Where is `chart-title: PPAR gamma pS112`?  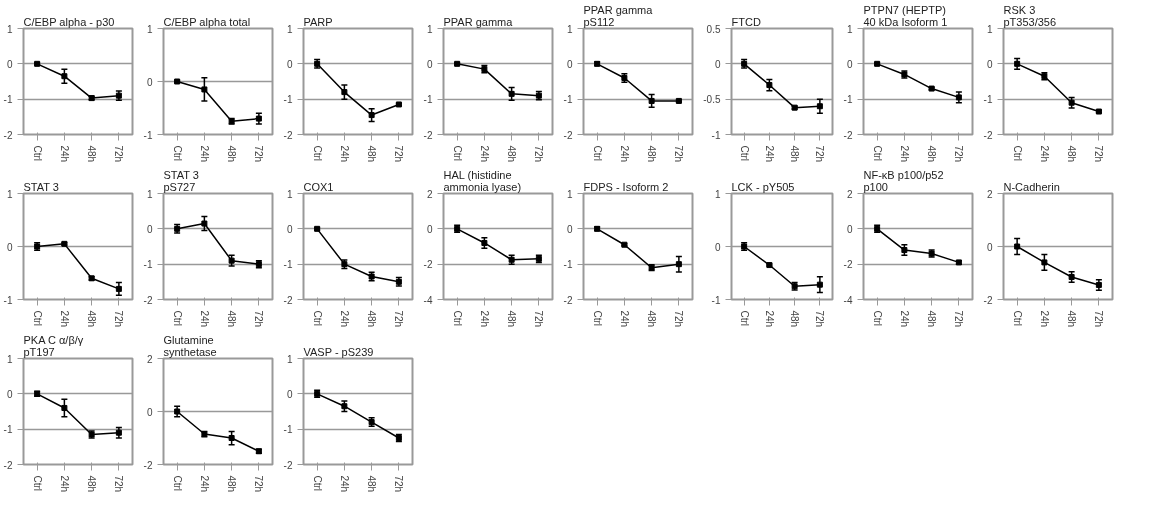
chart-title: PPAR gamma pS112 is located at coordinates (618, 15).